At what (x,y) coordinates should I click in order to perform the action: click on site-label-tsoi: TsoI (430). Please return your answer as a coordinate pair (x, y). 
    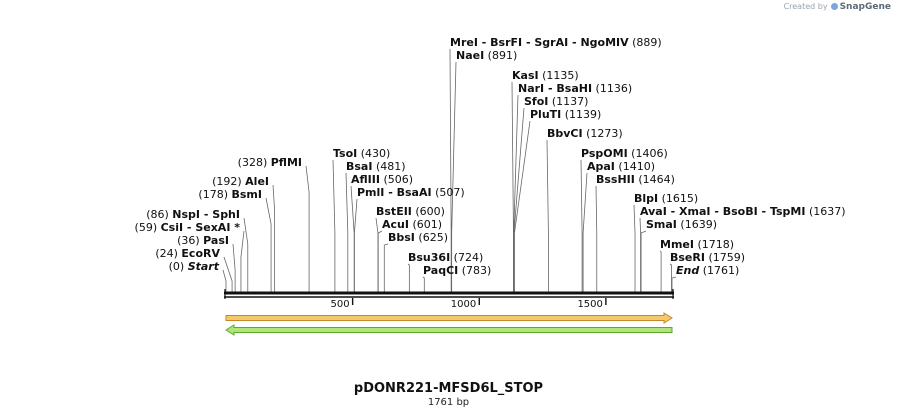
    Looking at the image, I should click on (361, 153).